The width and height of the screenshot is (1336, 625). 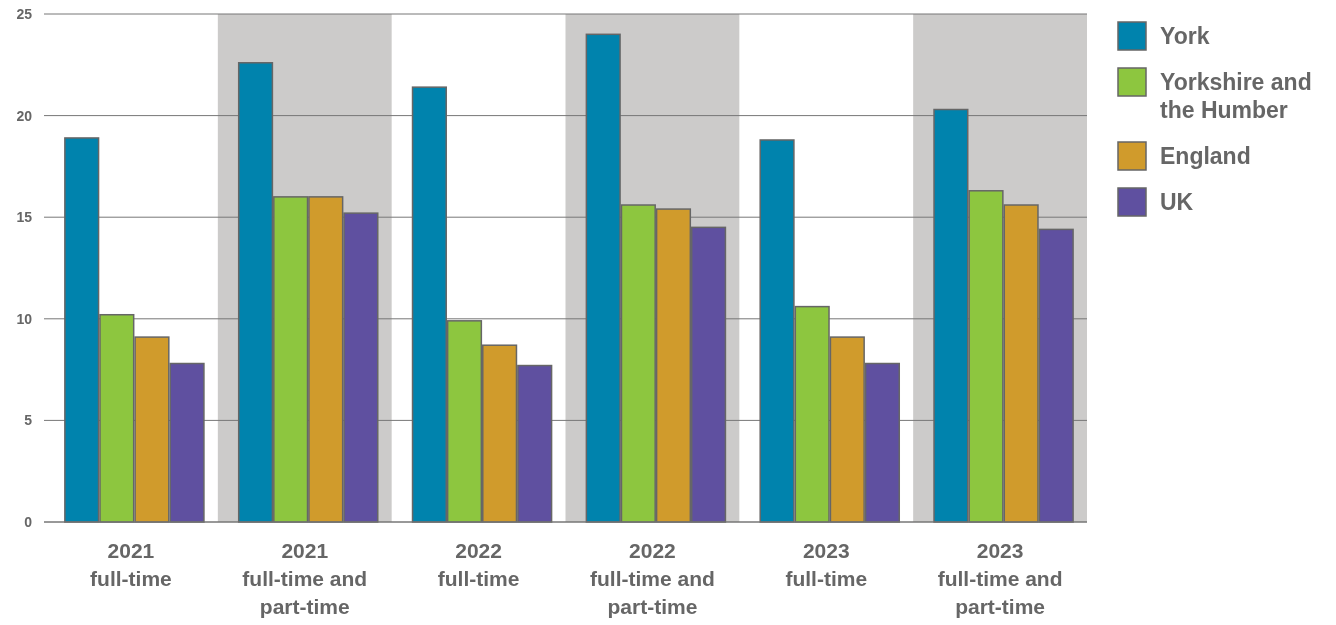 I want to click on y-tick-label: 25, so click(x=24, y=13).